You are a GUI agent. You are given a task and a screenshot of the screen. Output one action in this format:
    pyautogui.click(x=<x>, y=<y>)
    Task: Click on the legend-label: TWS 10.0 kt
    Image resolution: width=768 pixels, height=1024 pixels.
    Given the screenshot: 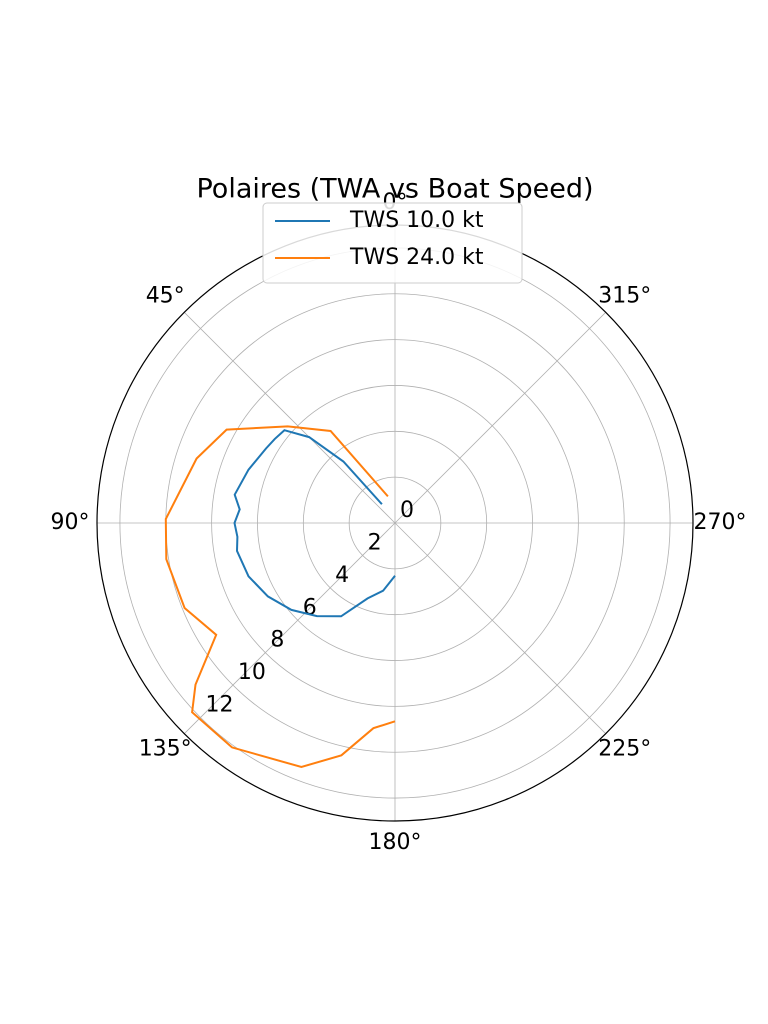 What is the action you would take?
    pyautogui.click(x=416, y=220)
    